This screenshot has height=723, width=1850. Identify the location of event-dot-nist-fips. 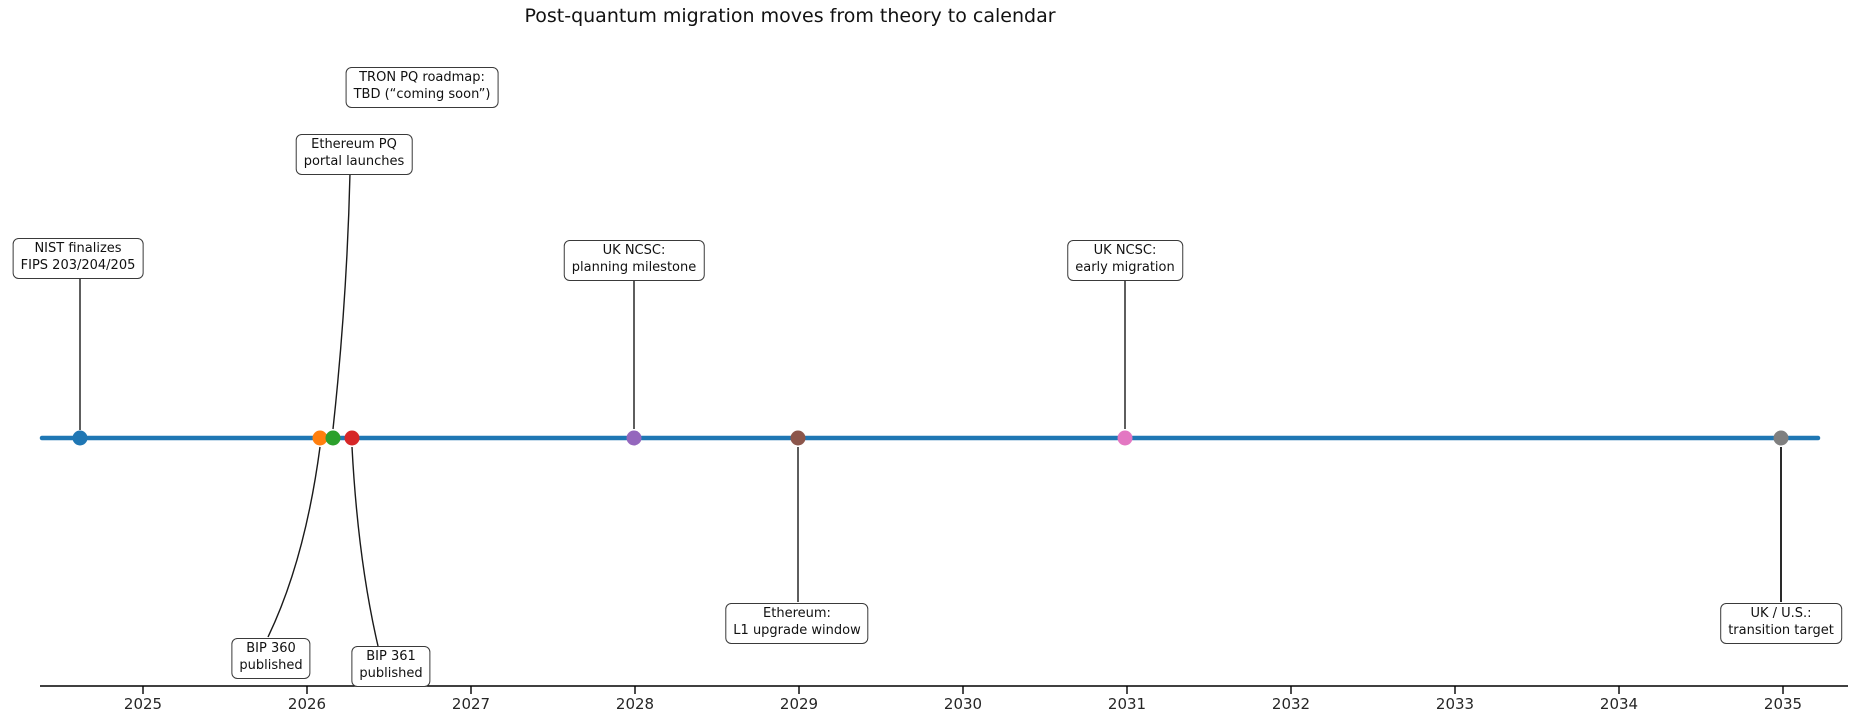
(80, 438).